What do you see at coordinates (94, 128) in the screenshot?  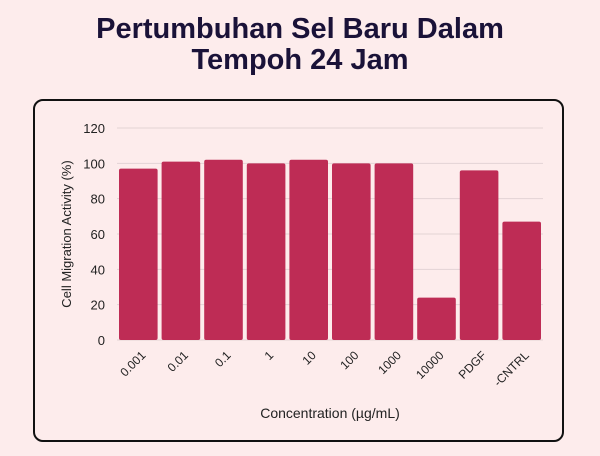 I see `y-tick-label: 120` at bounding box center [94, 128].